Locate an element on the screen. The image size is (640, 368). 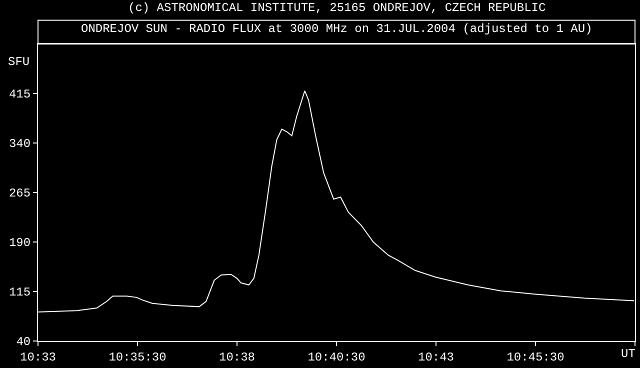
y-tick-label: 340 is located at coordinates (19, 144).